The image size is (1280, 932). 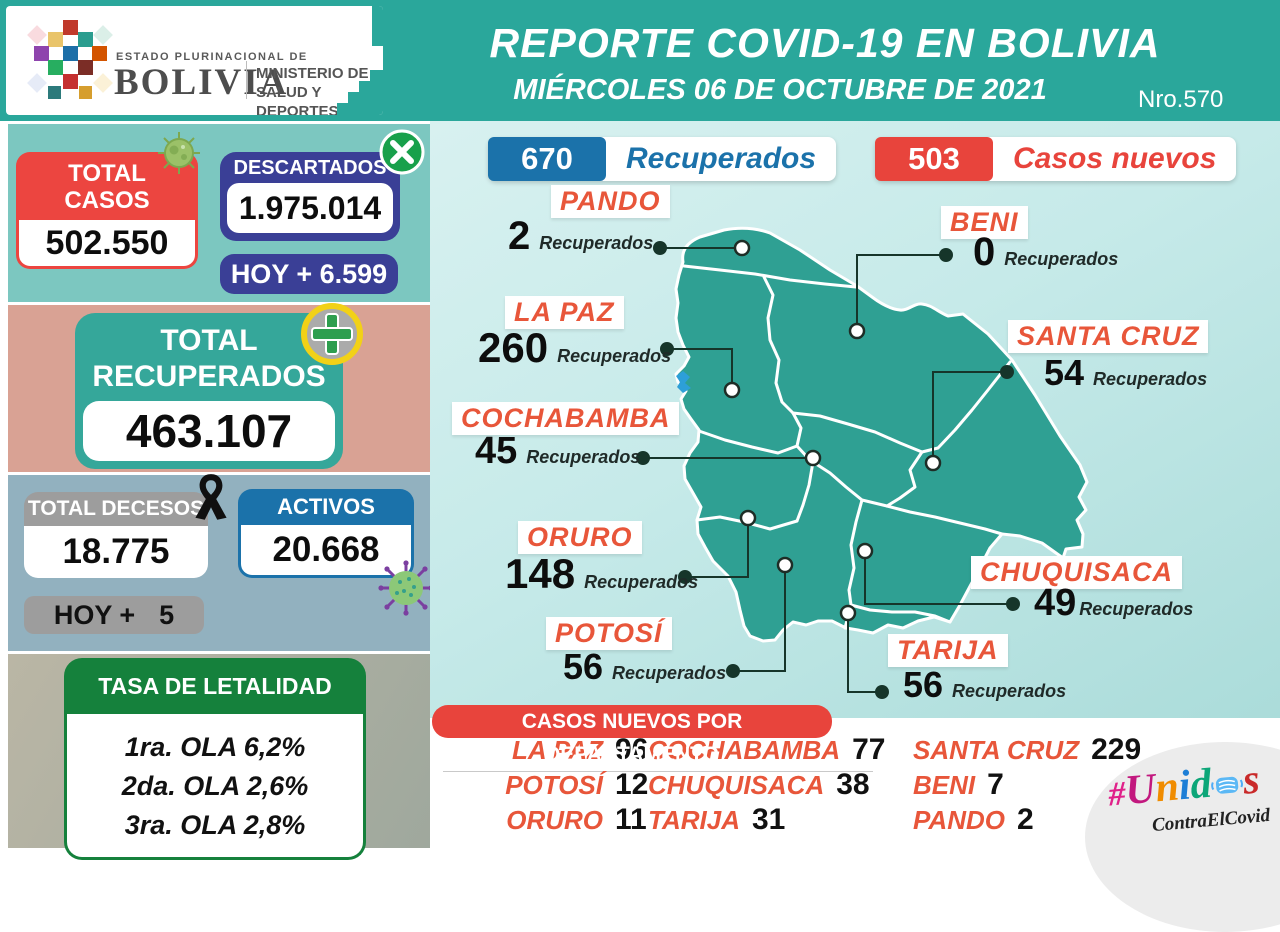 What do you see at coordinates (1046, 252) in the screenshot?
I see `dept-stat-beni: 0 Recuperados` at bounding box center [1046, 252].